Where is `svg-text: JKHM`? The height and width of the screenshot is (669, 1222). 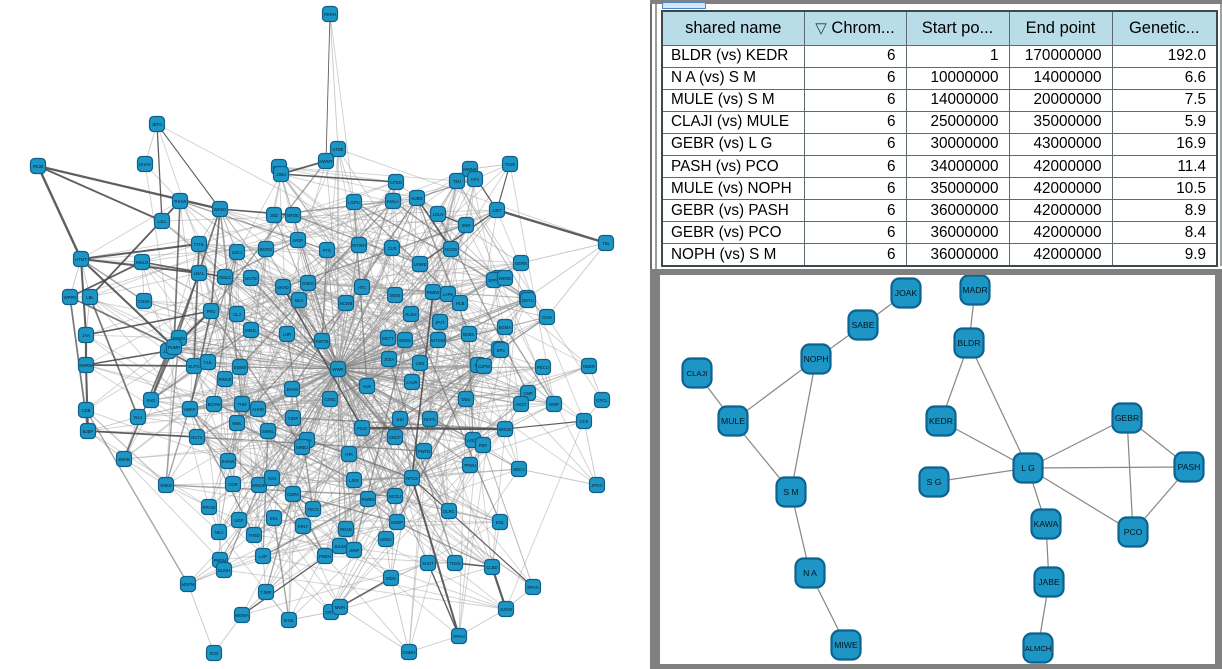
svg-text: JKHM is located at coordinates (292, 389).